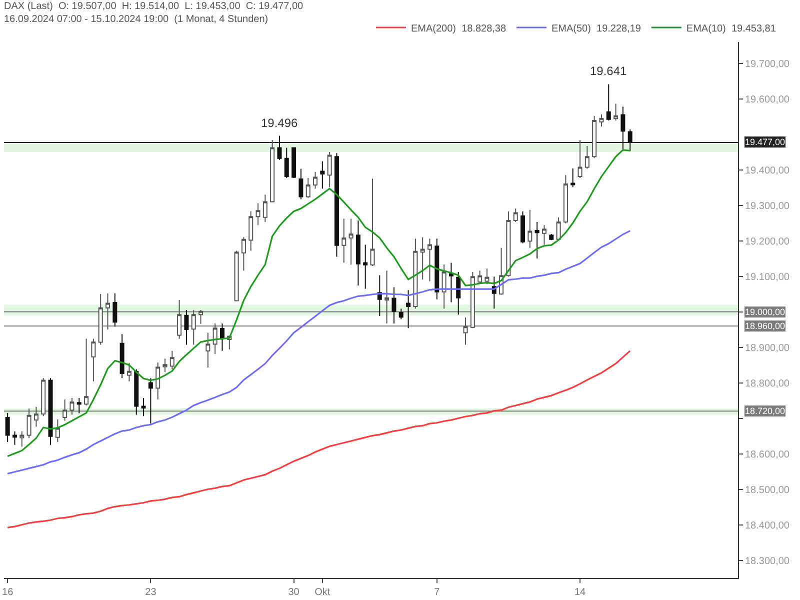 This screenshot has height=600, width=800. What do you see at coordinates (767, 348) in the screenshot?
I see `y-tick-label: 18.900,00` at bounding box center [767, 348].